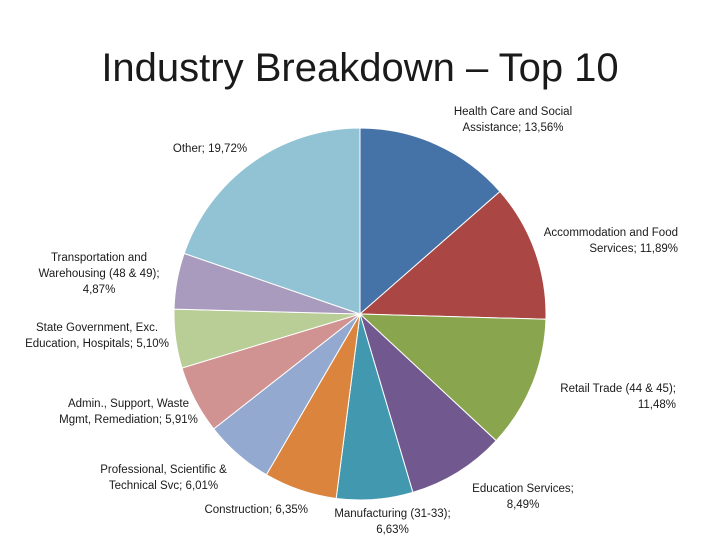 The height and width of the screenshot is (540, 720). Describe the element at coordinates (392, 522) in the screenshot. I see `slice-label-4: Manufacturing (31-33); 6,63%` at that location.